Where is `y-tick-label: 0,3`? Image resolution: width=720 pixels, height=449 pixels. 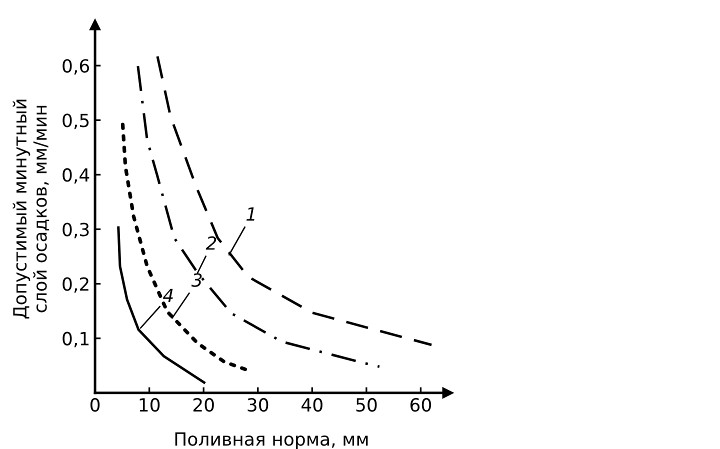
y-tick-label: 0,3 is located at coordinates (75, 230).